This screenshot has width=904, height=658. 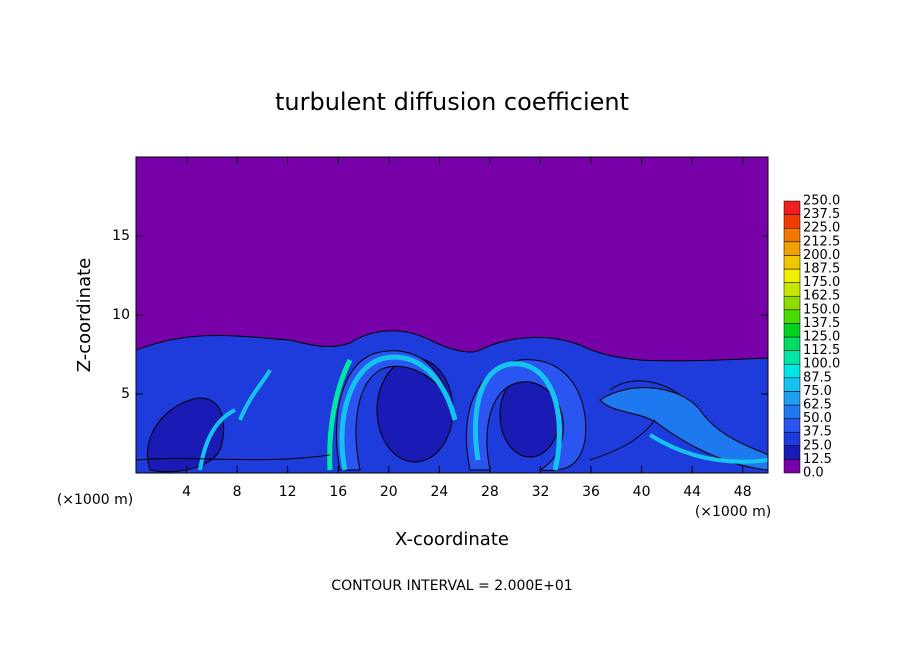 I want to click on colorbar-label: 87.5, so click(x=817, y=377).